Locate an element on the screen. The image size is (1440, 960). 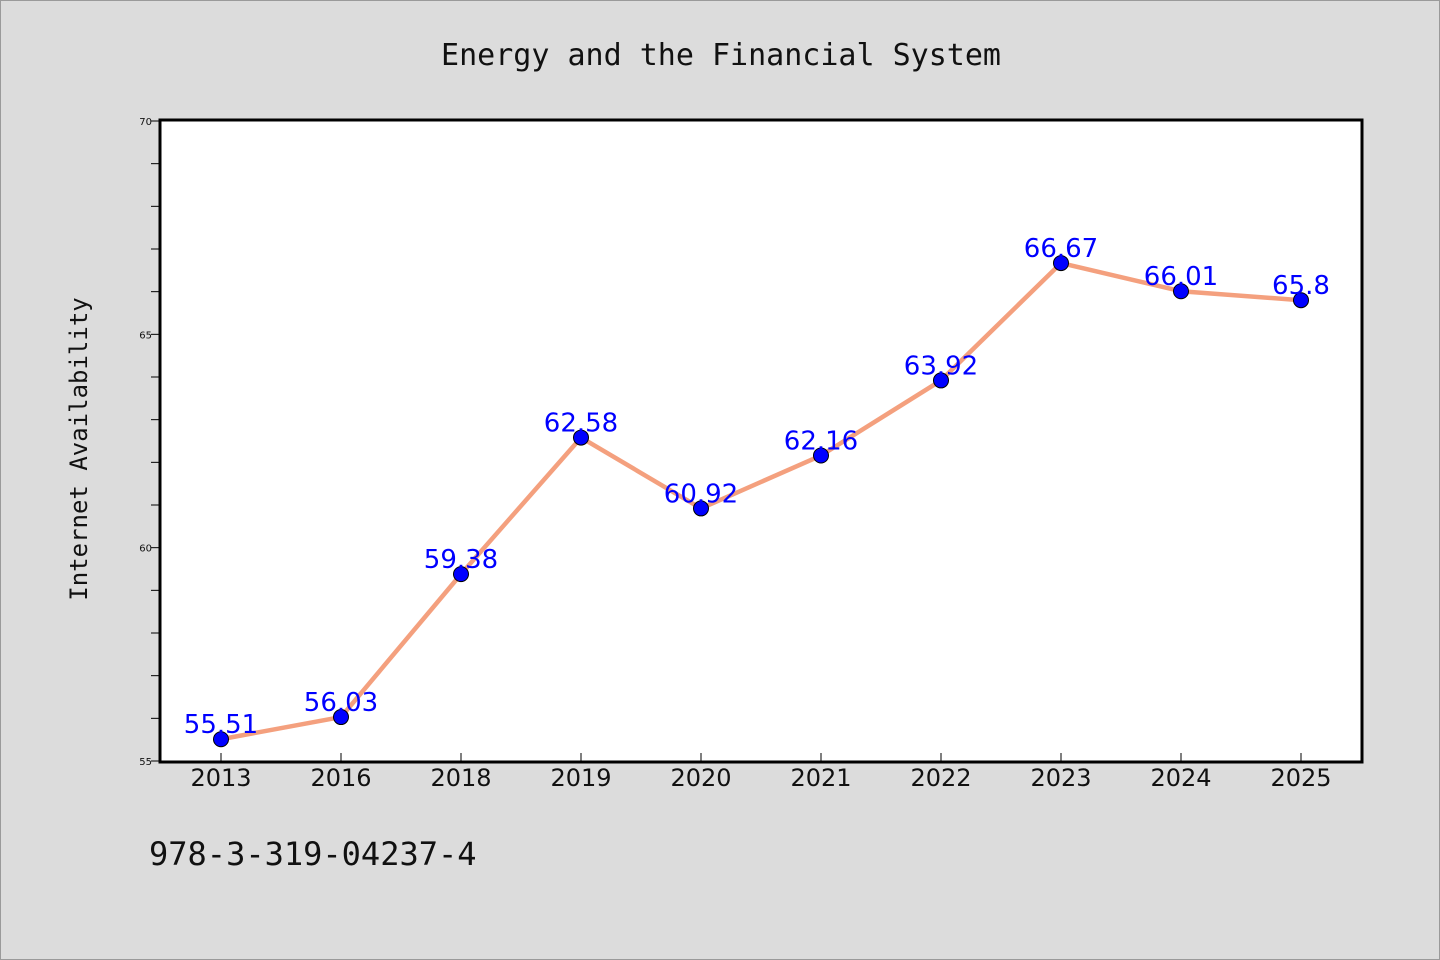
x-tick-label: 2024 is located at coordinates (1180, 778).